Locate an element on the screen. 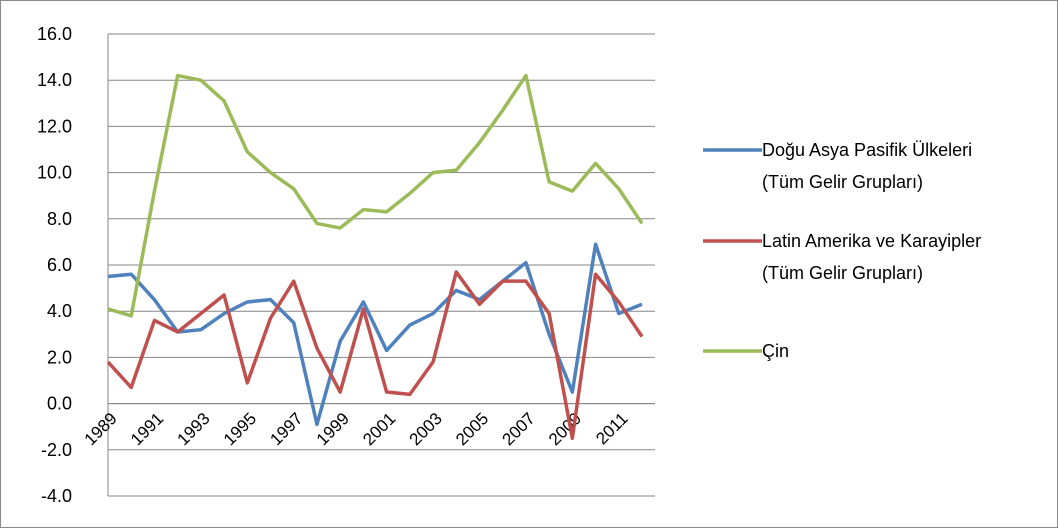  legend-label: Çin is located at coordinates (776, 351).